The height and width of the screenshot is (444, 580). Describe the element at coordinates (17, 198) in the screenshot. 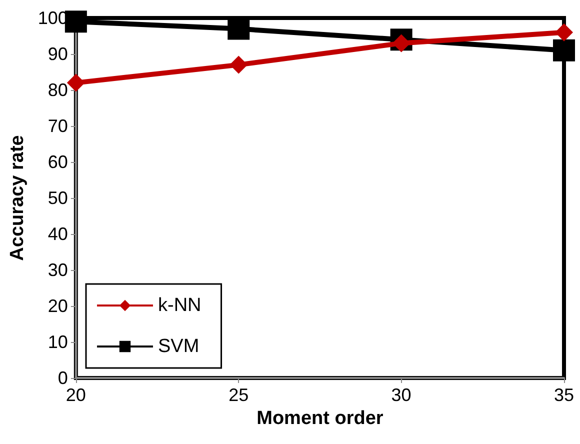

I see `y-axis-title: Accuracy rate` at that location.